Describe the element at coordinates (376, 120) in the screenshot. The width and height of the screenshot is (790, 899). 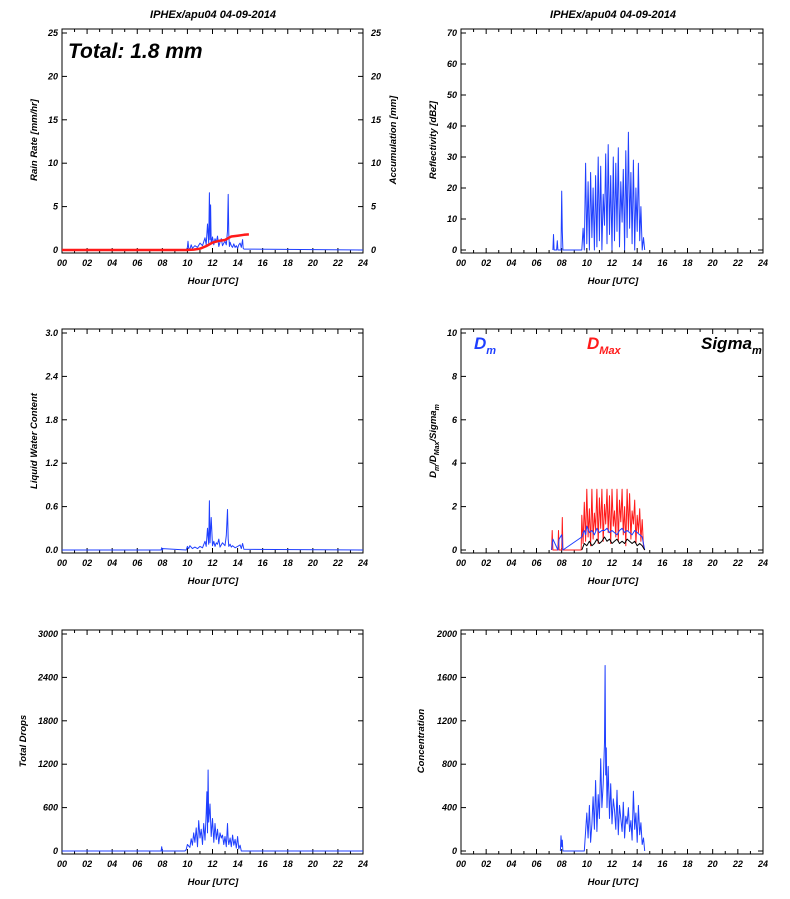
I see `y-tick-label-right: 15` at that location.